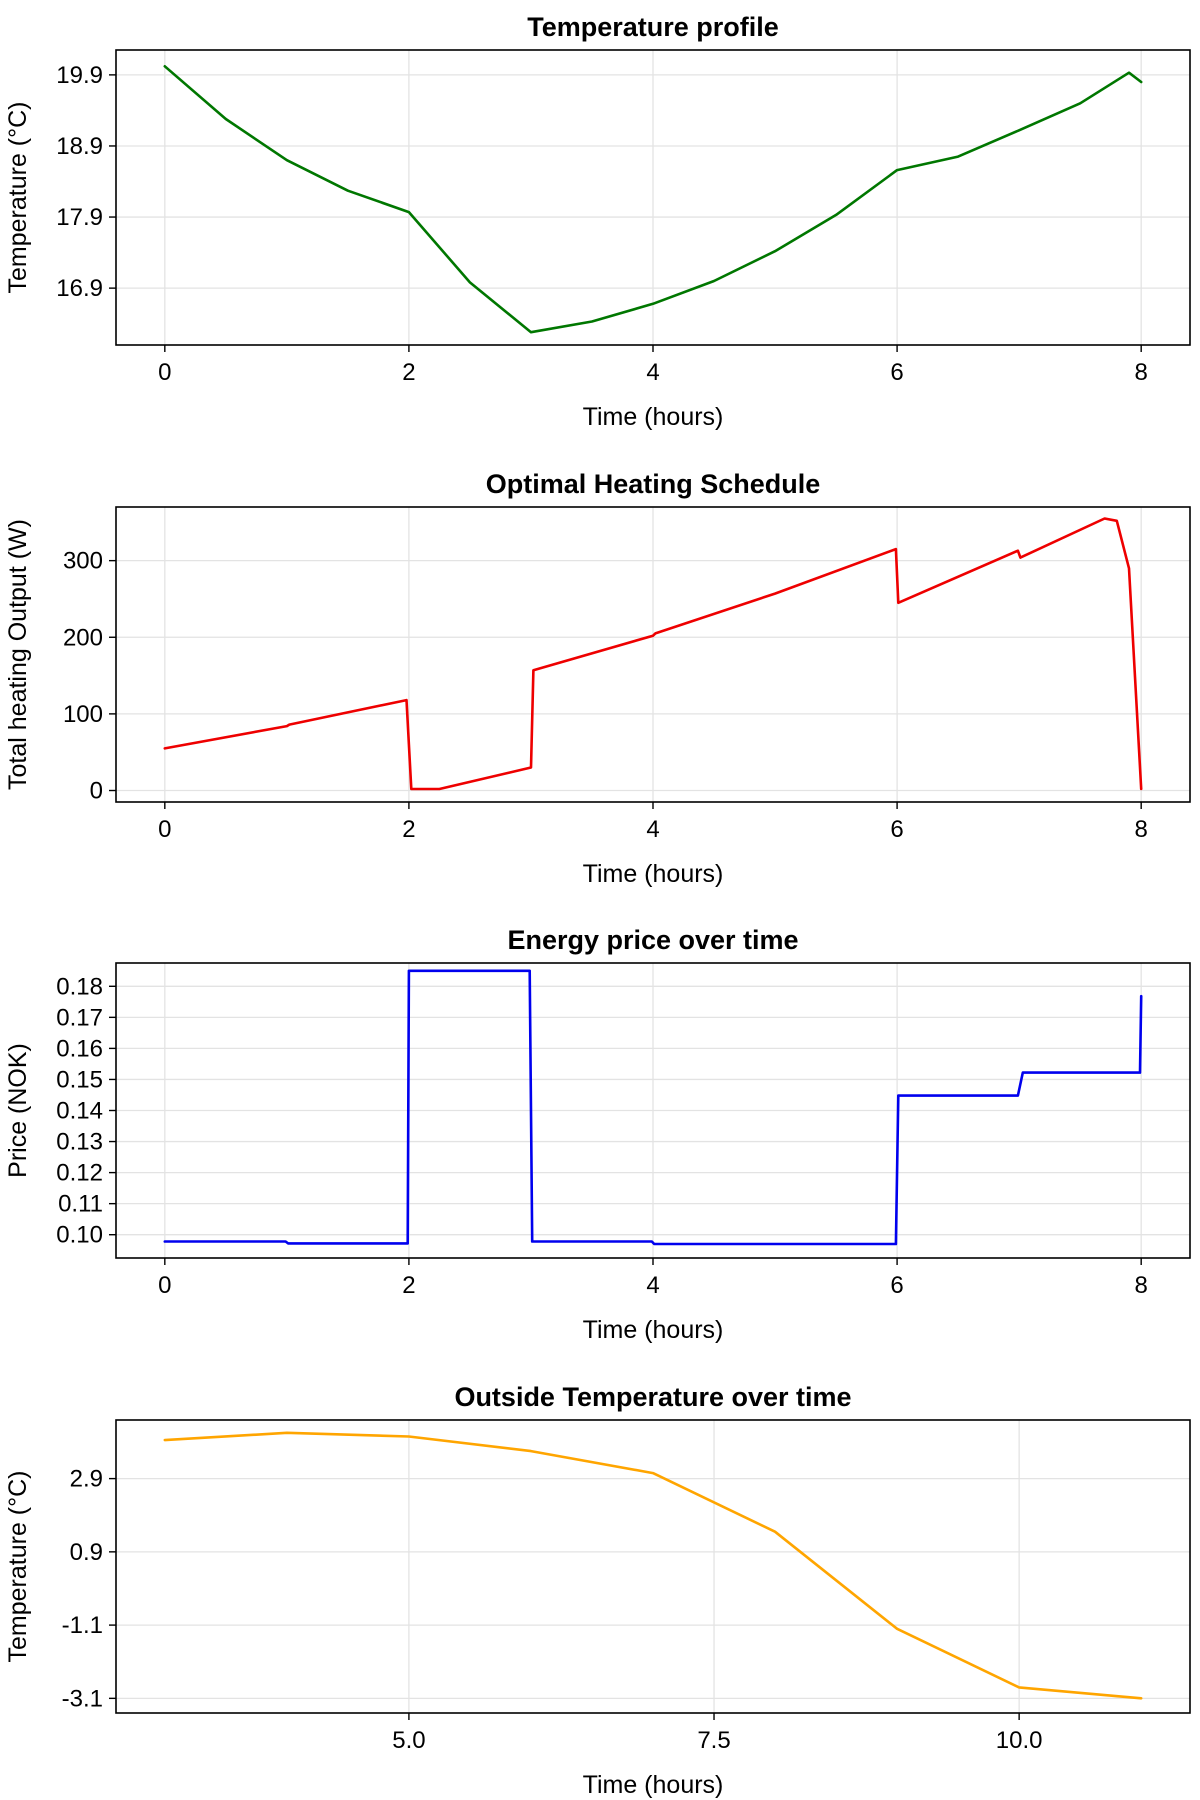  What do you see at coordinates (713, 1740) in the screenshot?
I see `x-tick-label: 7.5` at bounding box center [713, 1740].